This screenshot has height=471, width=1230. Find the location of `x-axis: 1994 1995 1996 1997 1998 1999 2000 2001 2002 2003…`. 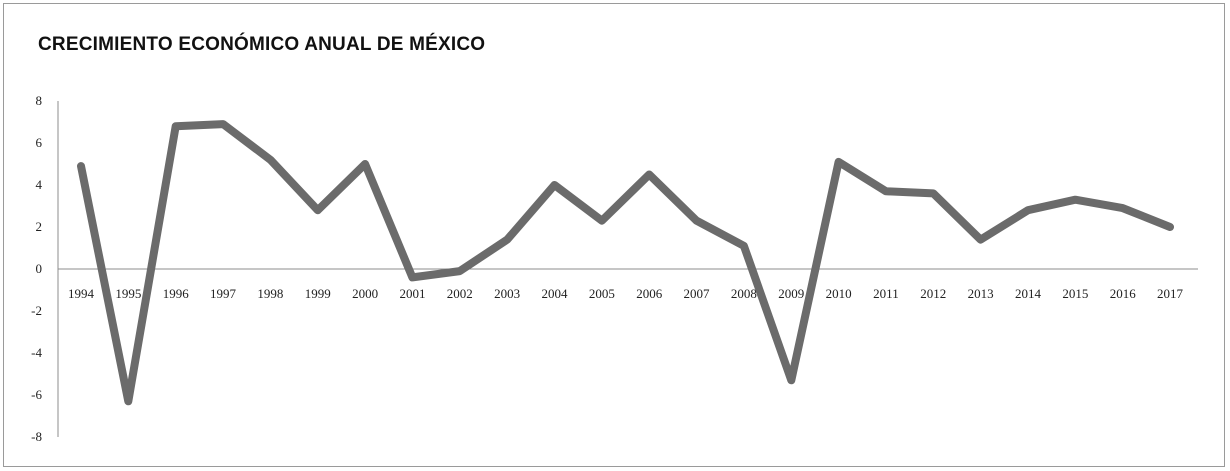

x-axis: 1994 1995 1996 1997 1998 1999 2000 2001 2002 2003… is located at coordinates (628, 284).